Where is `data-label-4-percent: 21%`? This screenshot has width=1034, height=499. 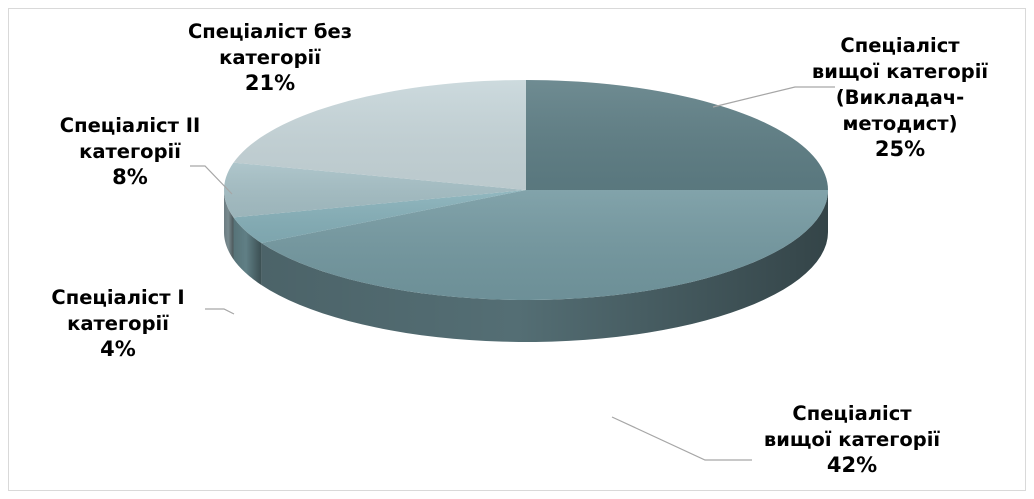 data-label-4-percent: 21% is located at coordinates (270, 83).